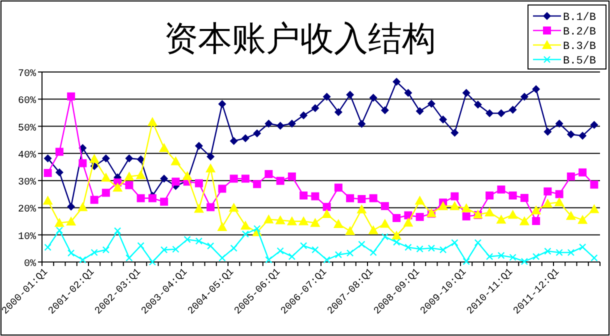 The height and width of the screenshot is (336, 610). What do you see at coordinates (27, 102) in the screenshot?
I see `y-tick-label: 60%` at bounding box center [27, 102].